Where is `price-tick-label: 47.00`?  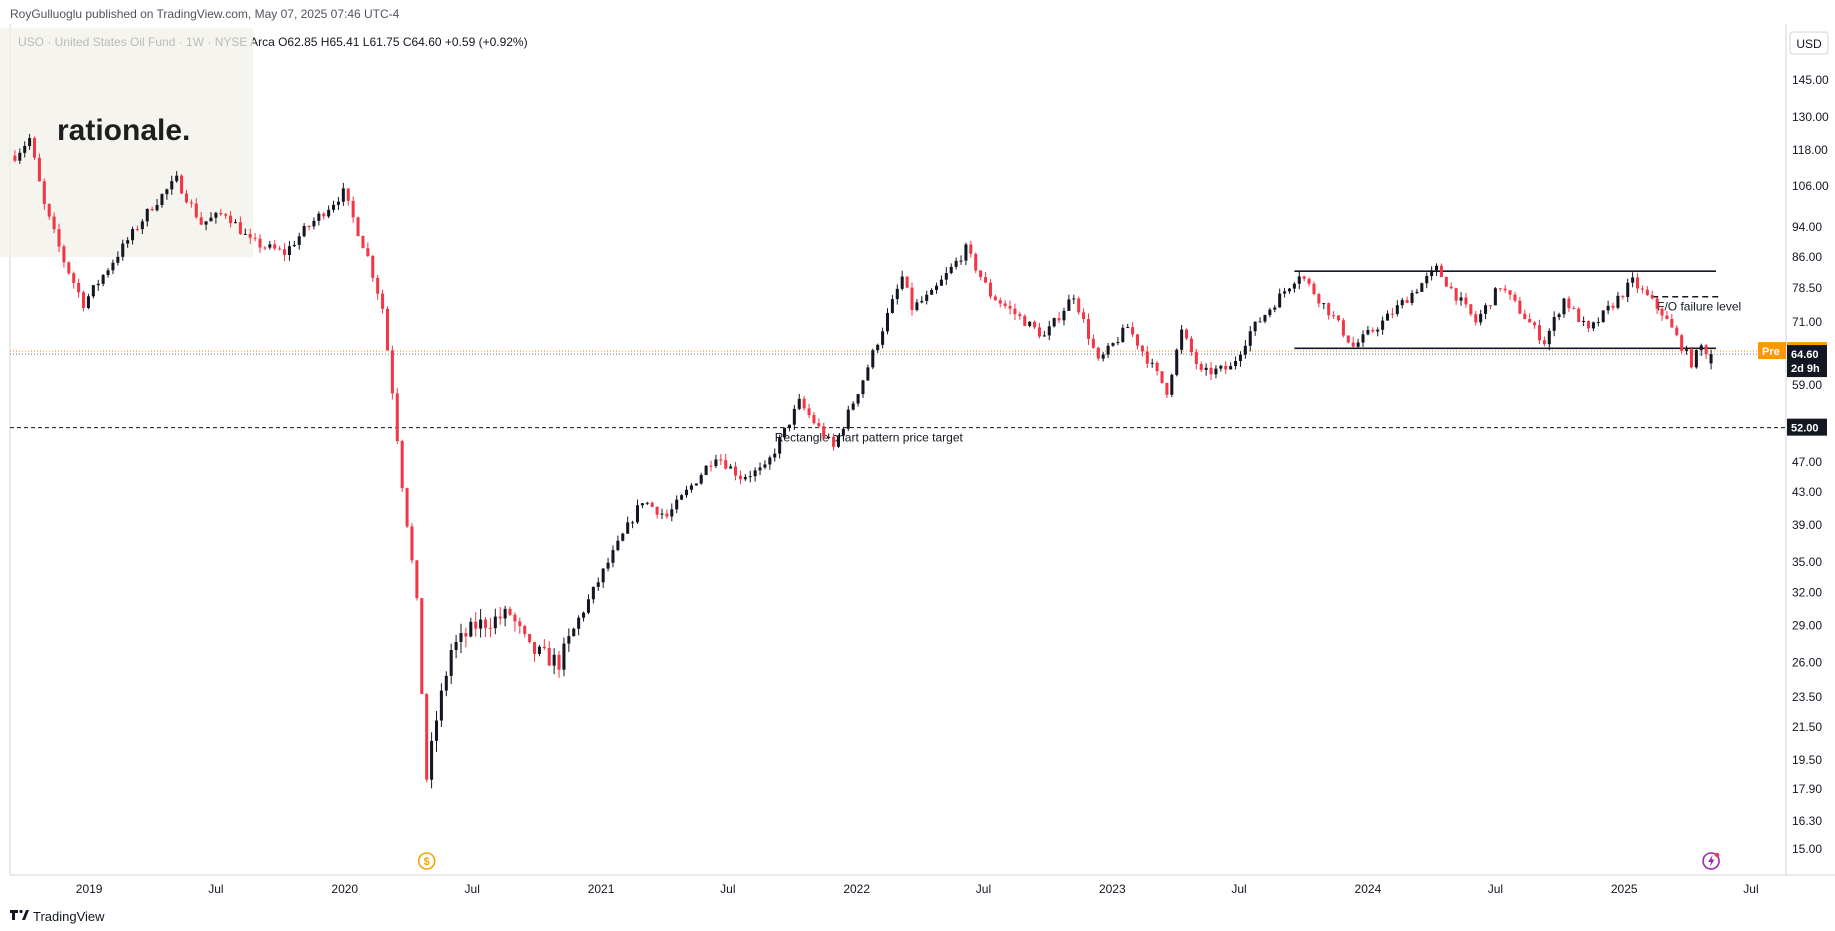
price-tick-label: 47.00 is located at coordinates (1807, 462).